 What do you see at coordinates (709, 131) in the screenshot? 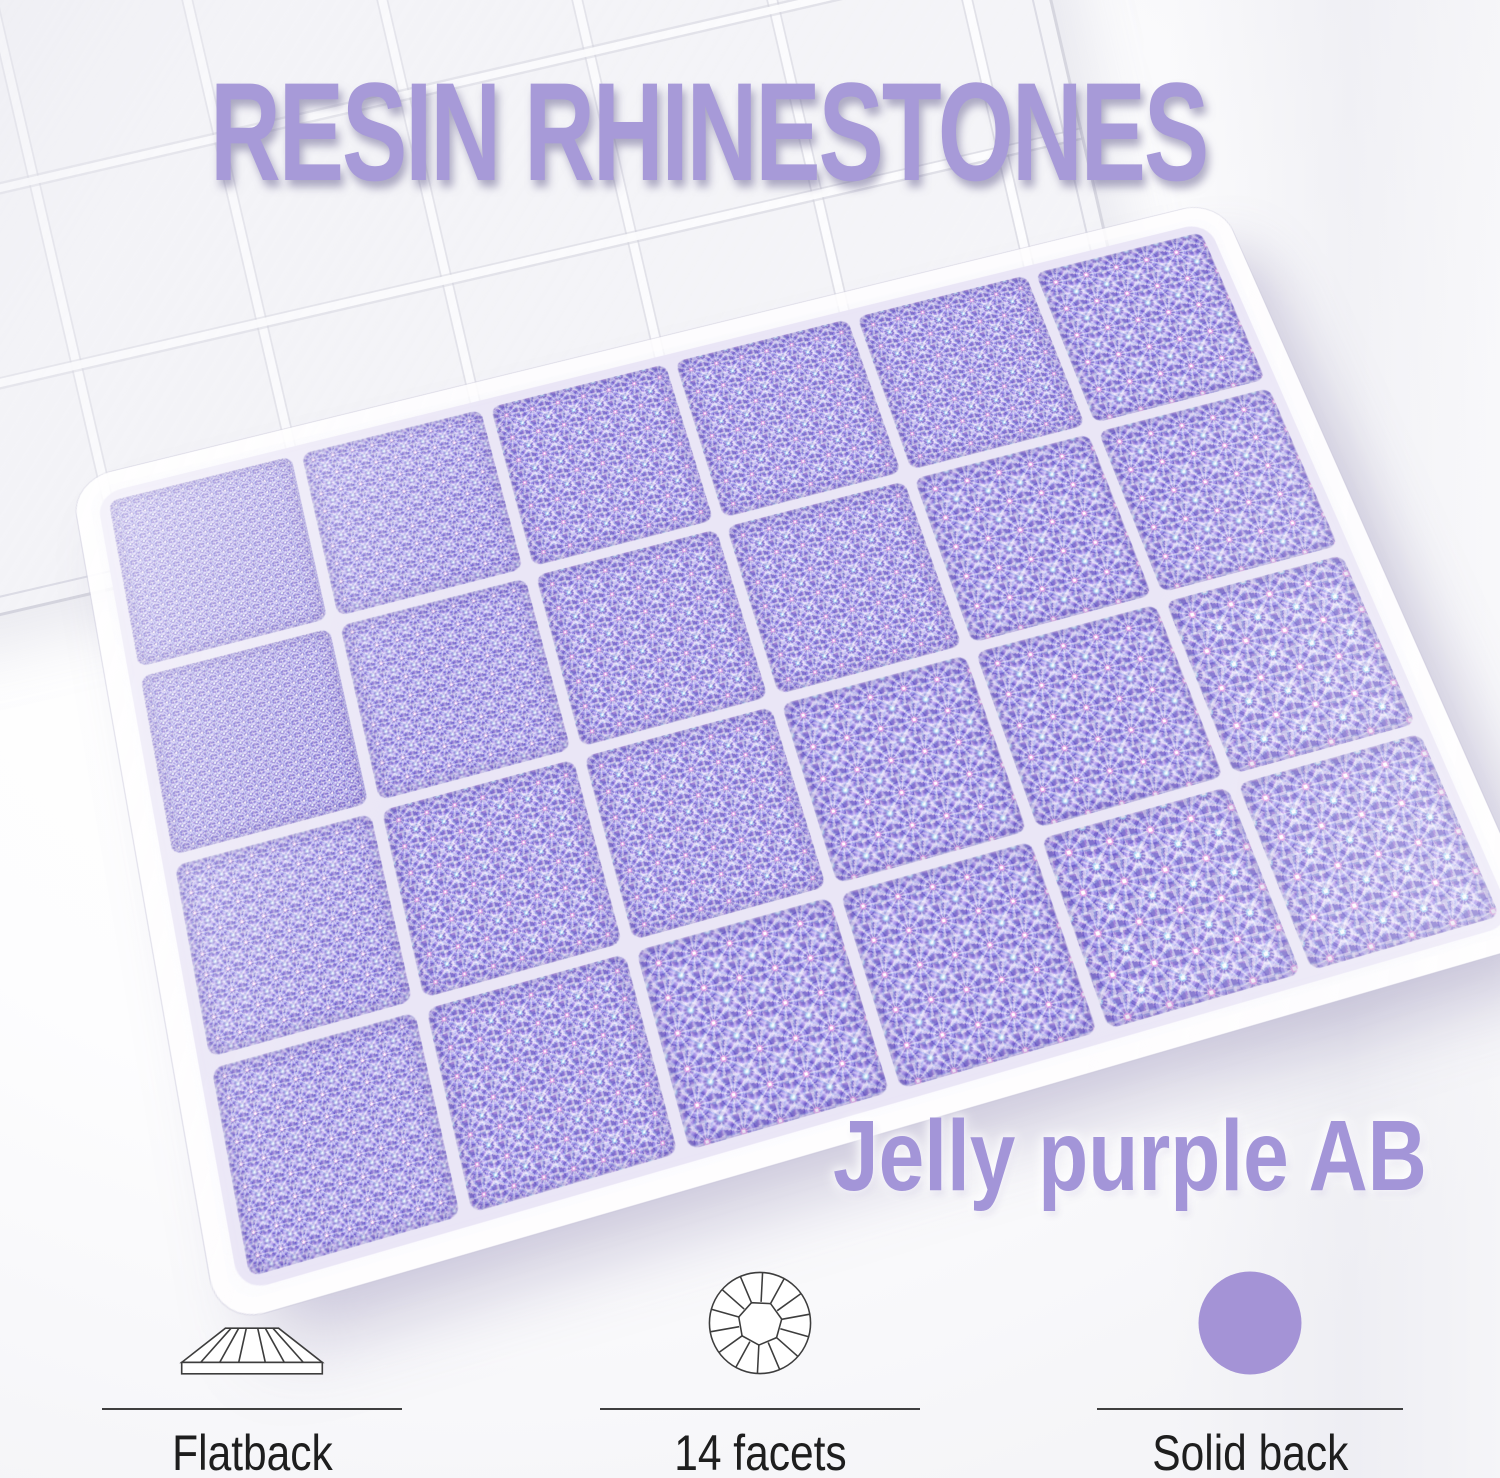
I see `product-title: RESIN RHINESTONES` at bounding box center [709, 131].